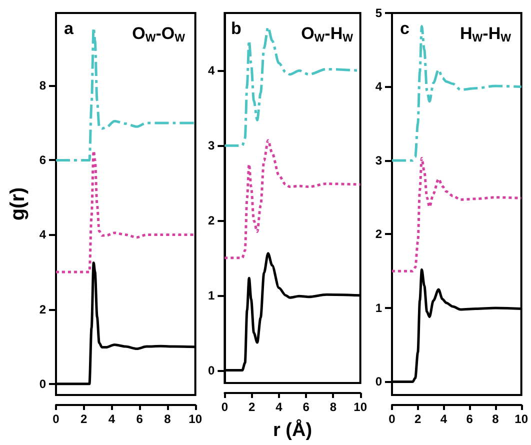 This screenshot has width=531, height=445. Describe the element at coordinates (236, 28) in the screenshot. I see `annotation: b` at that location.